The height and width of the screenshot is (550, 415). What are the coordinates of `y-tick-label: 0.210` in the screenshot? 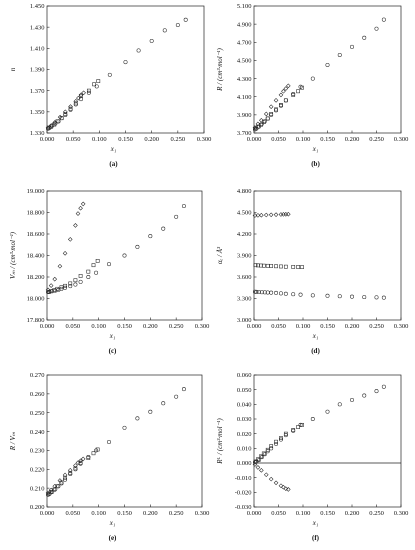 It's located at (37, 488).